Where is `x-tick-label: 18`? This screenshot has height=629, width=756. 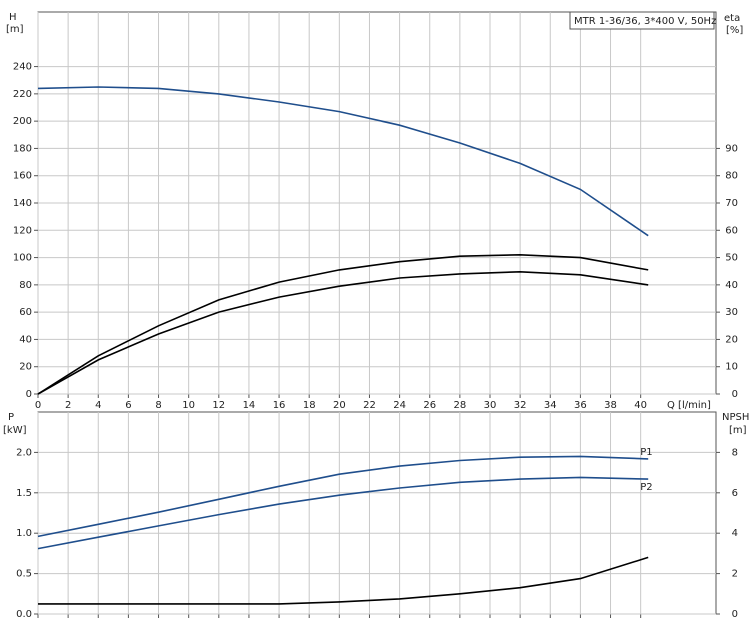 x-tick-label: 18 is located at coordinates (309, 405).